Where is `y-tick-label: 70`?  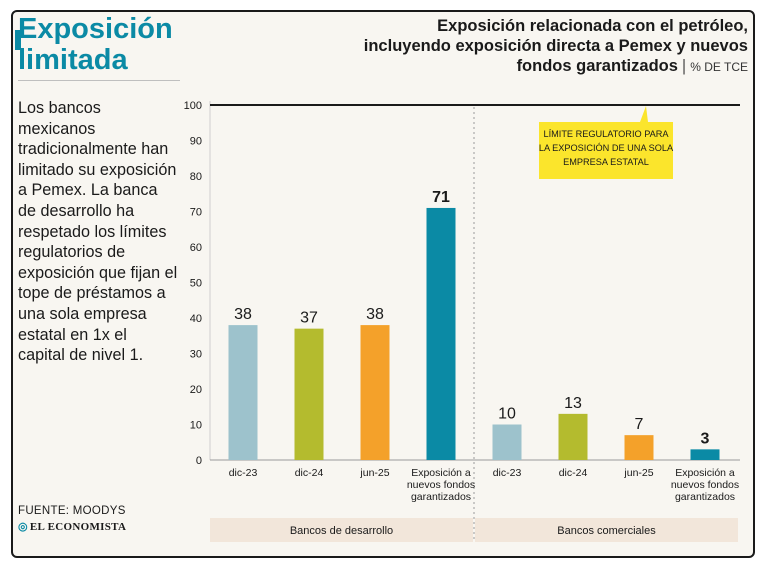 y-tick-label: 70 is located at coordinates (196, 213).